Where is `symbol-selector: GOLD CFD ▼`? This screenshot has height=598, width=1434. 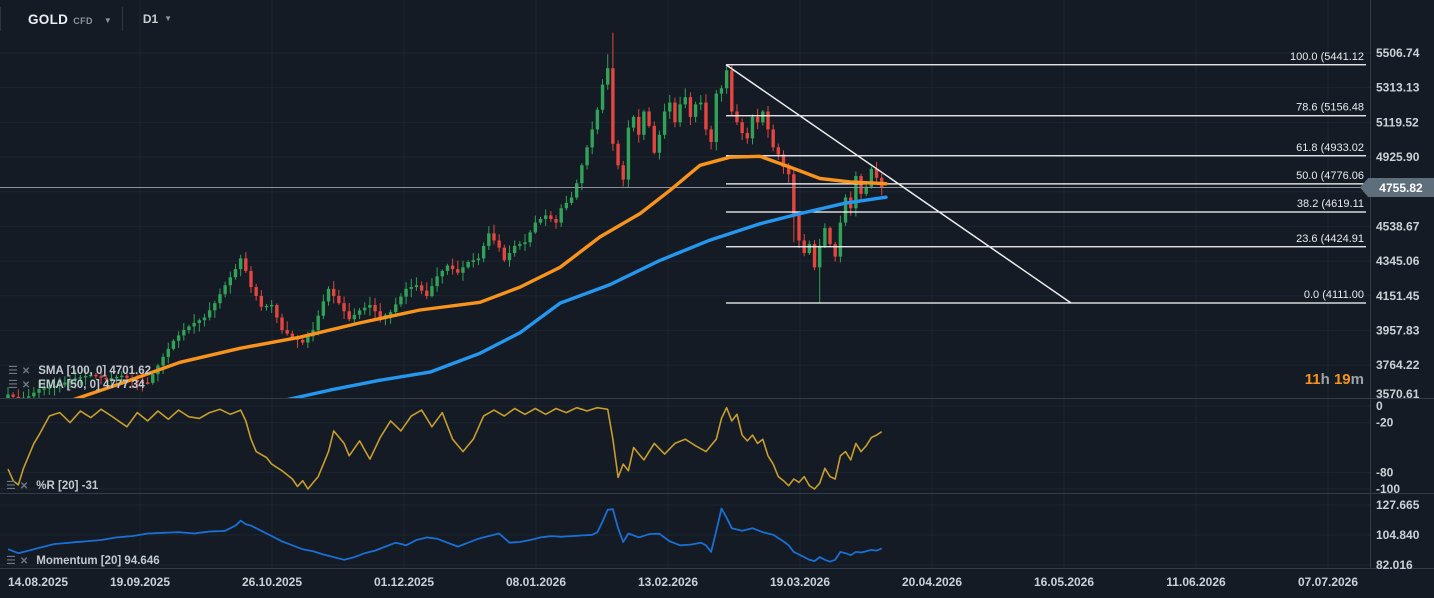
symbol-selector: GOLD CFD ▼ is located at coordinates (71, 19).